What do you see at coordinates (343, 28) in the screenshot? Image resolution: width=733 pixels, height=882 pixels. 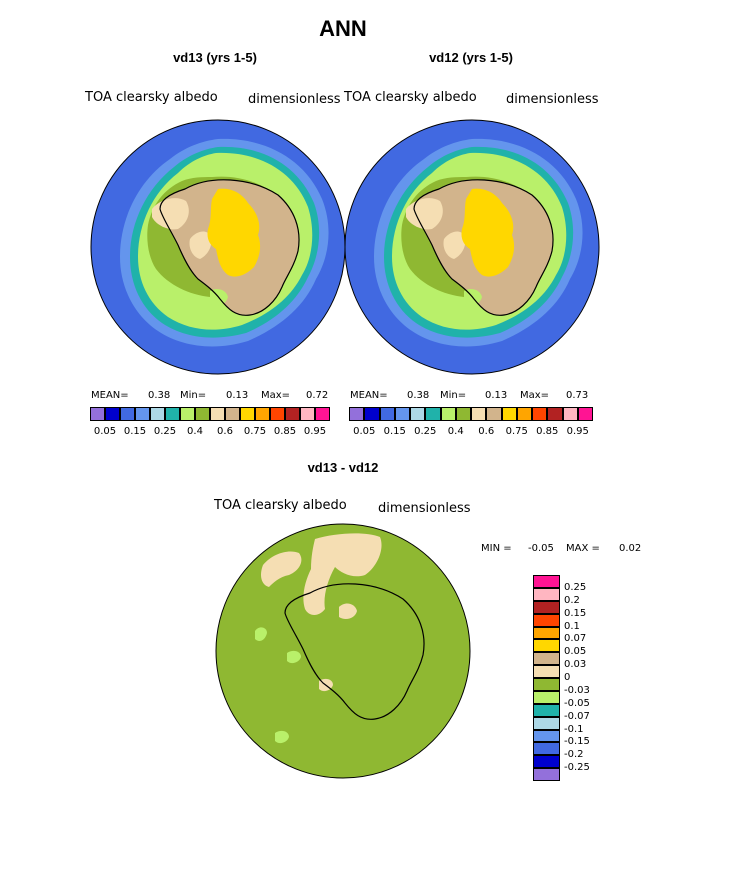 I see `figure-title: ANN` at bounding box center [343, 28].